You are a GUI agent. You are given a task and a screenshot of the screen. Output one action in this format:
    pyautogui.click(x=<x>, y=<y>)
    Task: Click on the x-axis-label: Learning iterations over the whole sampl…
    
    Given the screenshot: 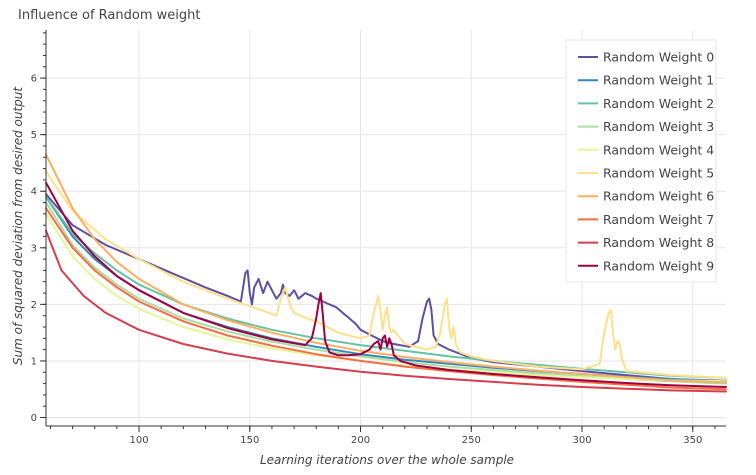 What is the action you would take?
    pyautogui.click(x=387, y=460)
    